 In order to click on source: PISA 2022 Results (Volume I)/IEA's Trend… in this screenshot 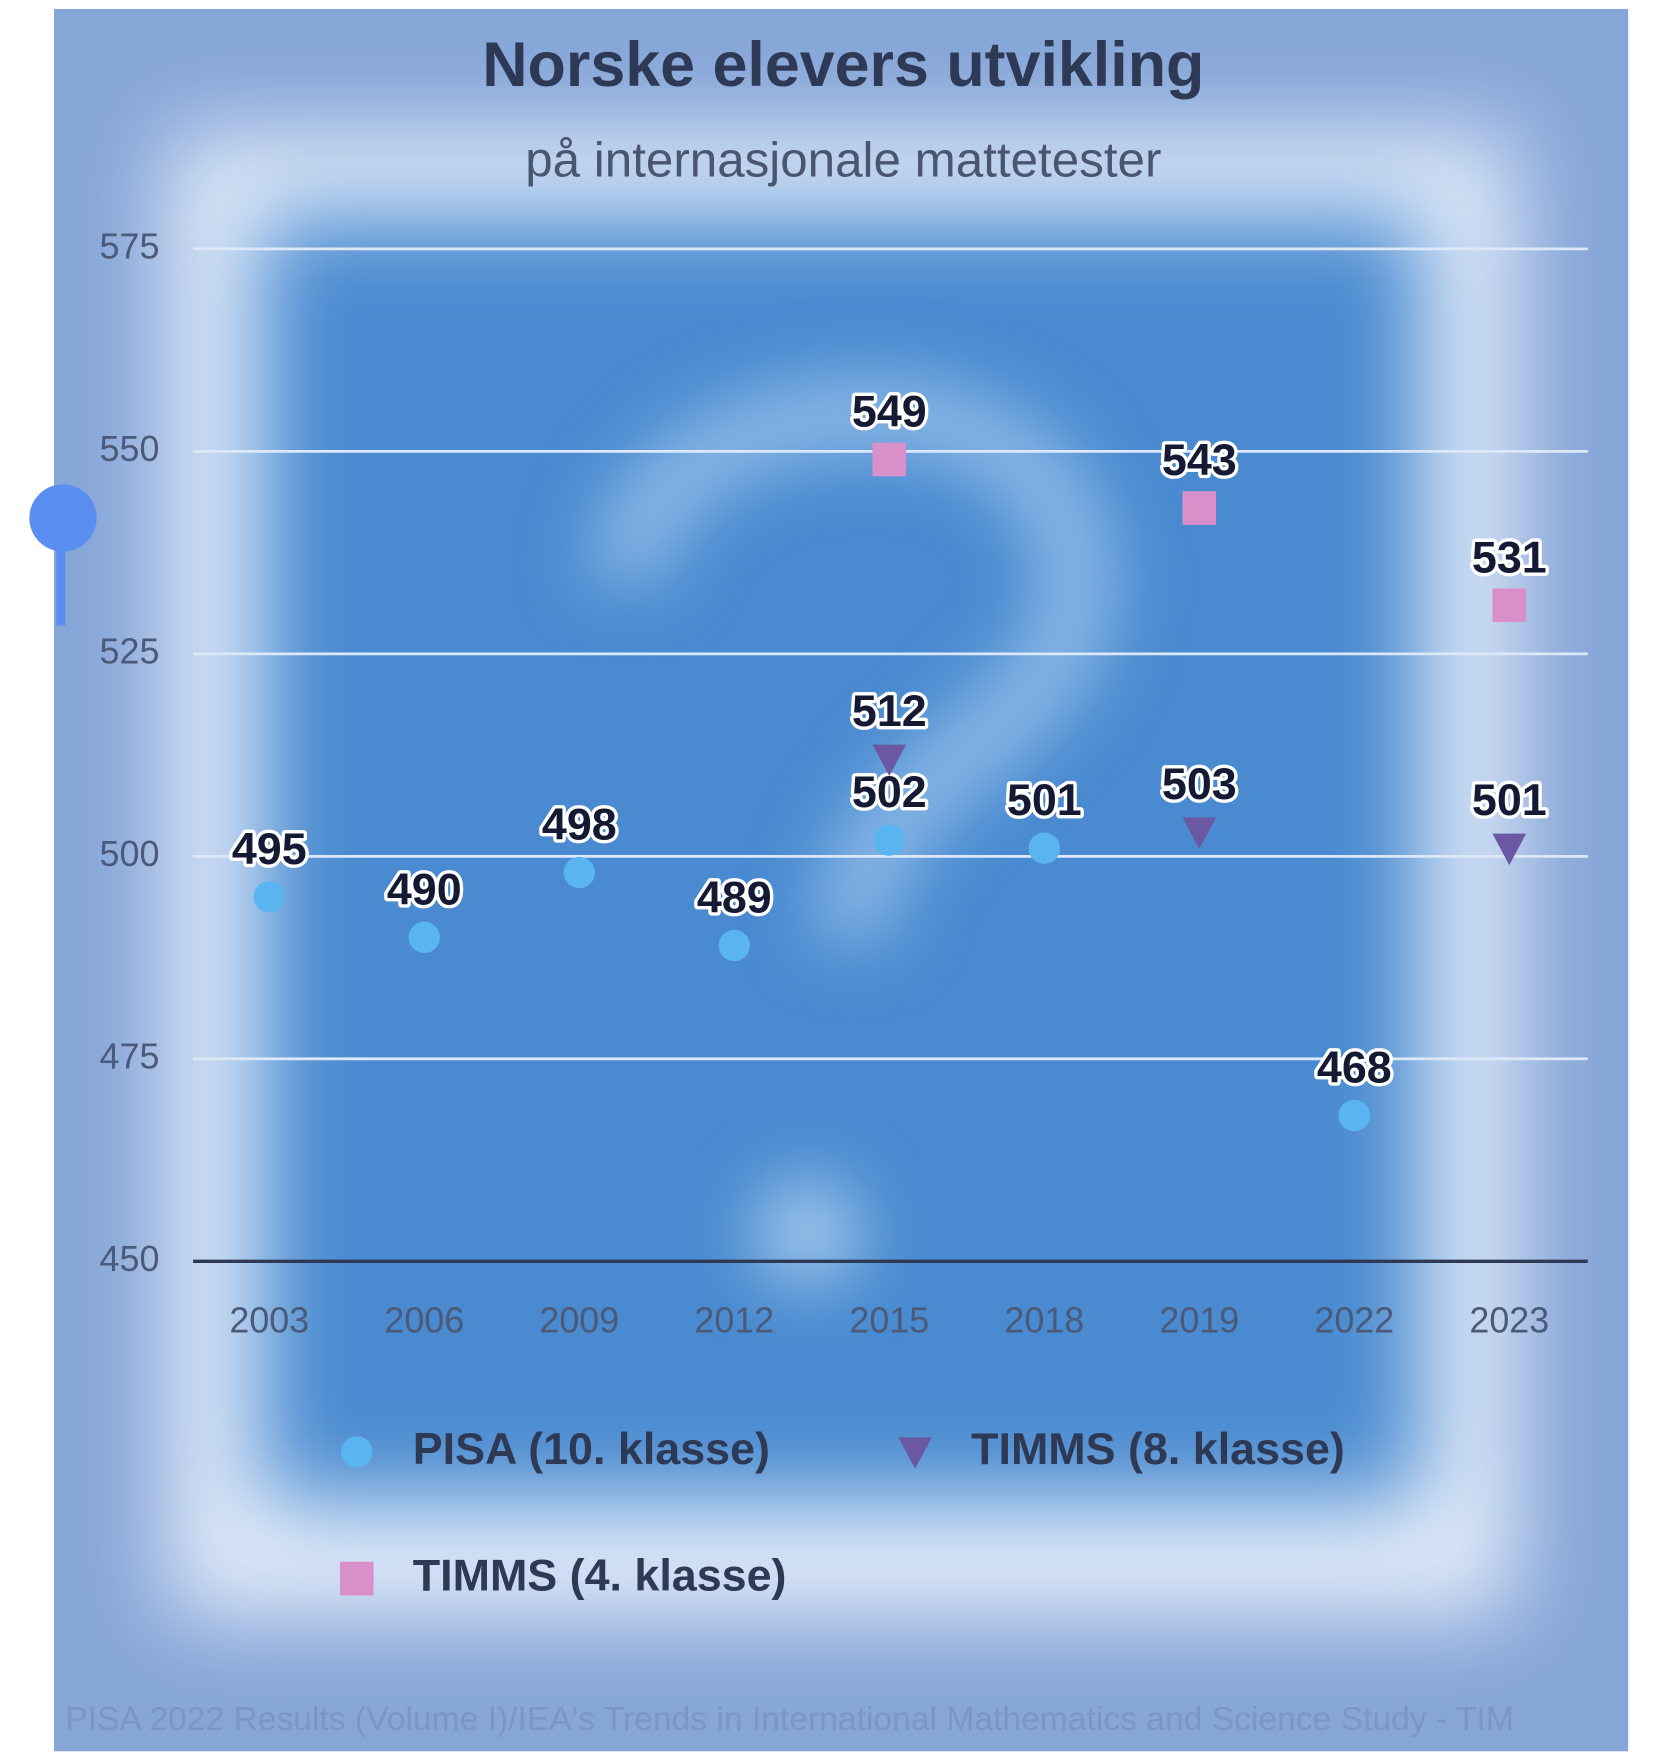, I will do `click(789, 1719)`.